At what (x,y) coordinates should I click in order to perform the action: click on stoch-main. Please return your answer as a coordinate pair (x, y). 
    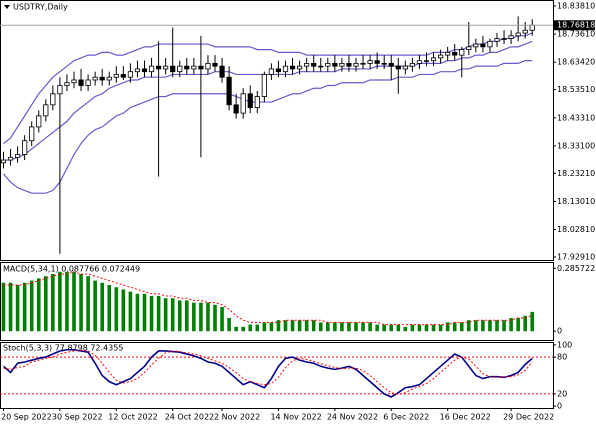
    Looking at the image, I should click on (267, 373).